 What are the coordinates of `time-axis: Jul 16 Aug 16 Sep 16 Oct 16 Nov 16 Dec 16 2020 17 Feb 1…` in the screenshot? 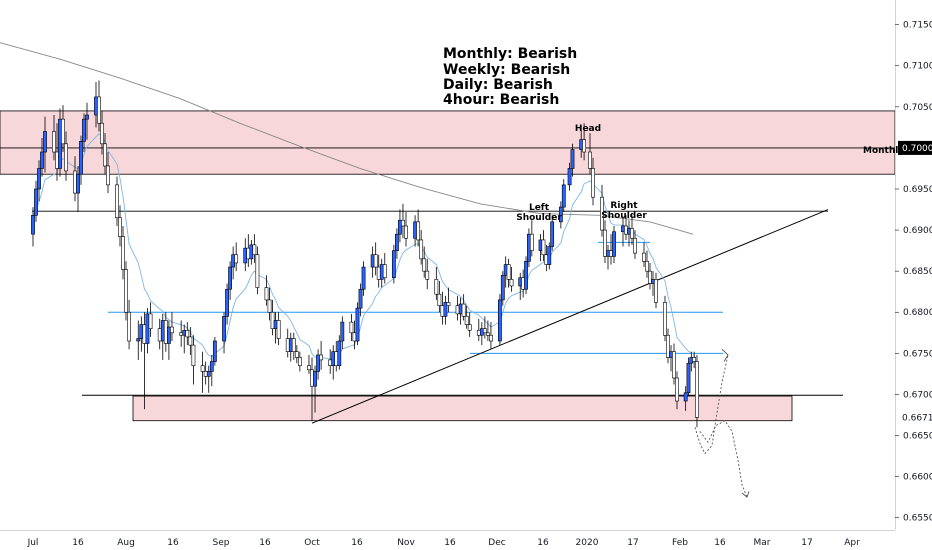 It's located at (444, 543).